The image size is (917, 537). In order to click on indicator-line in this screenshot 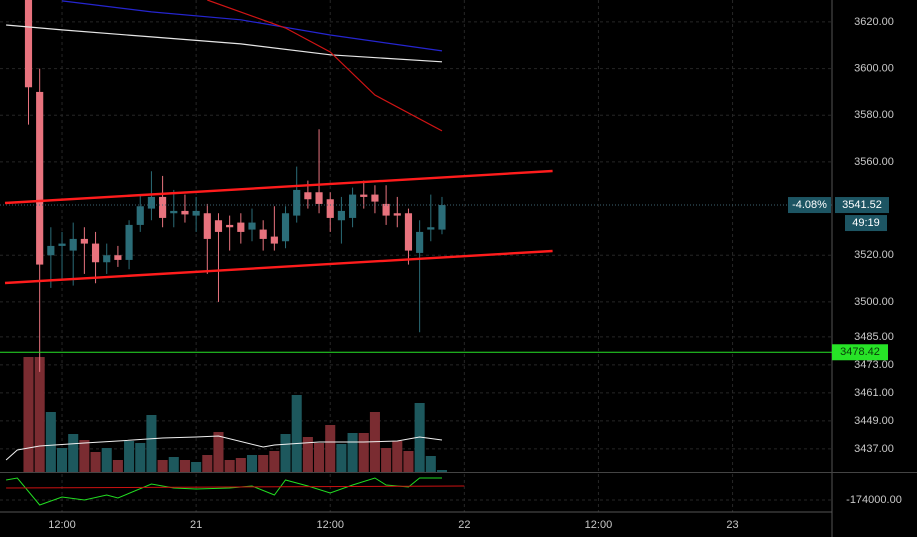, I will do `click(235, 487)`.